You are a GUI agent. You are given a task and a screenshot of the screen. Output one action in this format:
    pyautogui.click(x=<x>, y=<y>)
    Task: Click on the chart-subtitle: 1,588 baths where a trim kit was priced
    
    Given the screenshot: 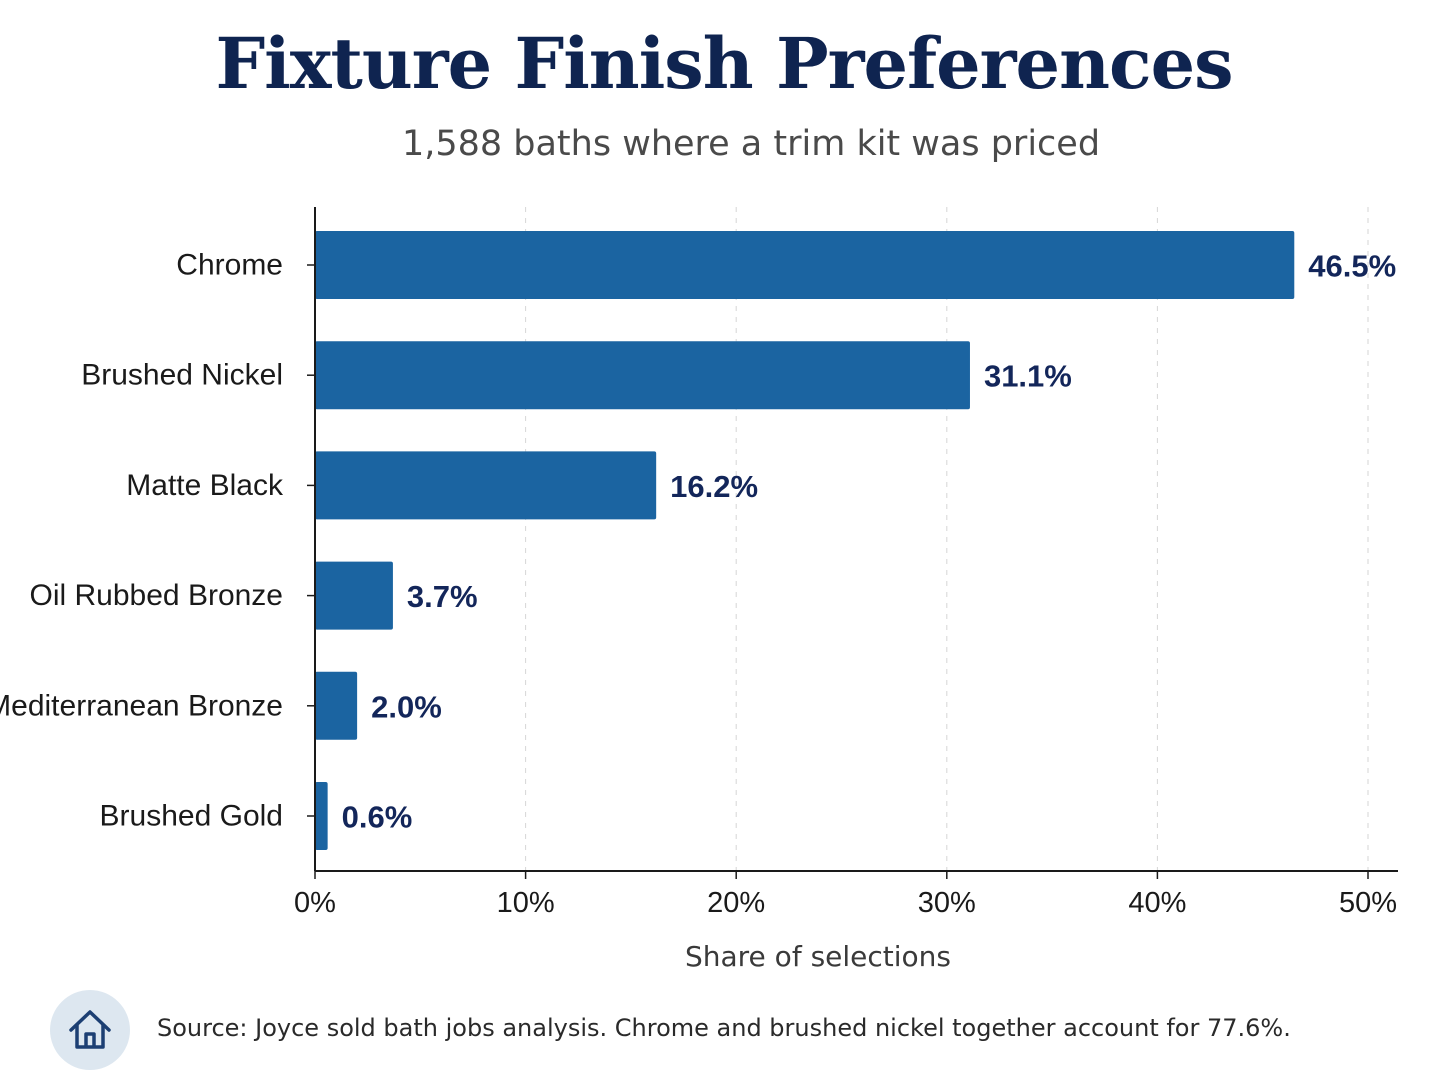 What is the action you would take?
    pyautogui.click(x=751, y=144)
    